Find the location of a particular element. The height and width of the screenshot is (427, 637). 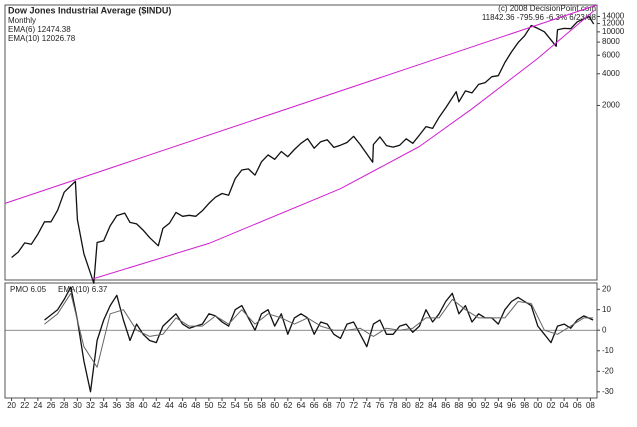

x-tick-label: 64 is located at coordinates (301, 405).